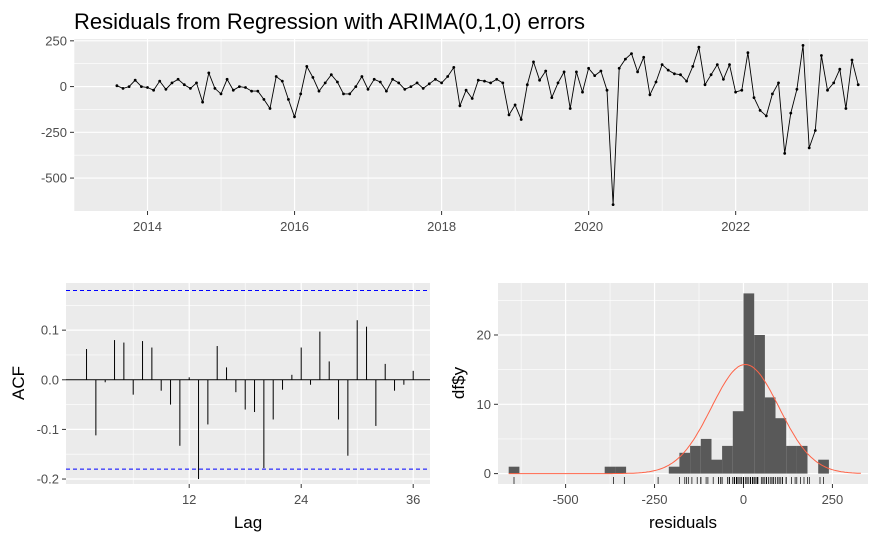 The height and width of the screenshot is (548, 878). Describe the element at coordinates (56, 40) in the screenshot. I see `residual-y-tick-label: 250` at that location.